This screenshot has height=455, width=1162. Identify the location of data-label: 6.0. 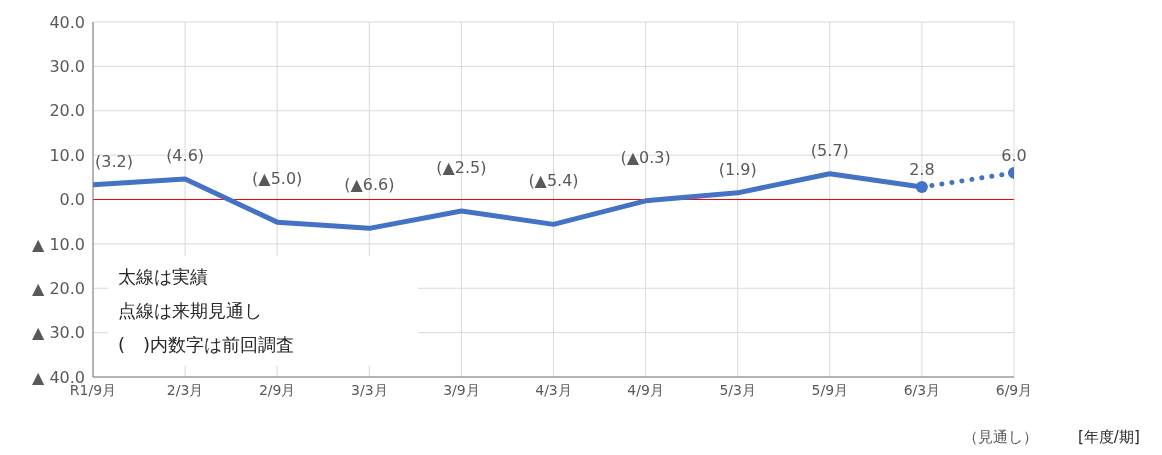
(1014, 155).